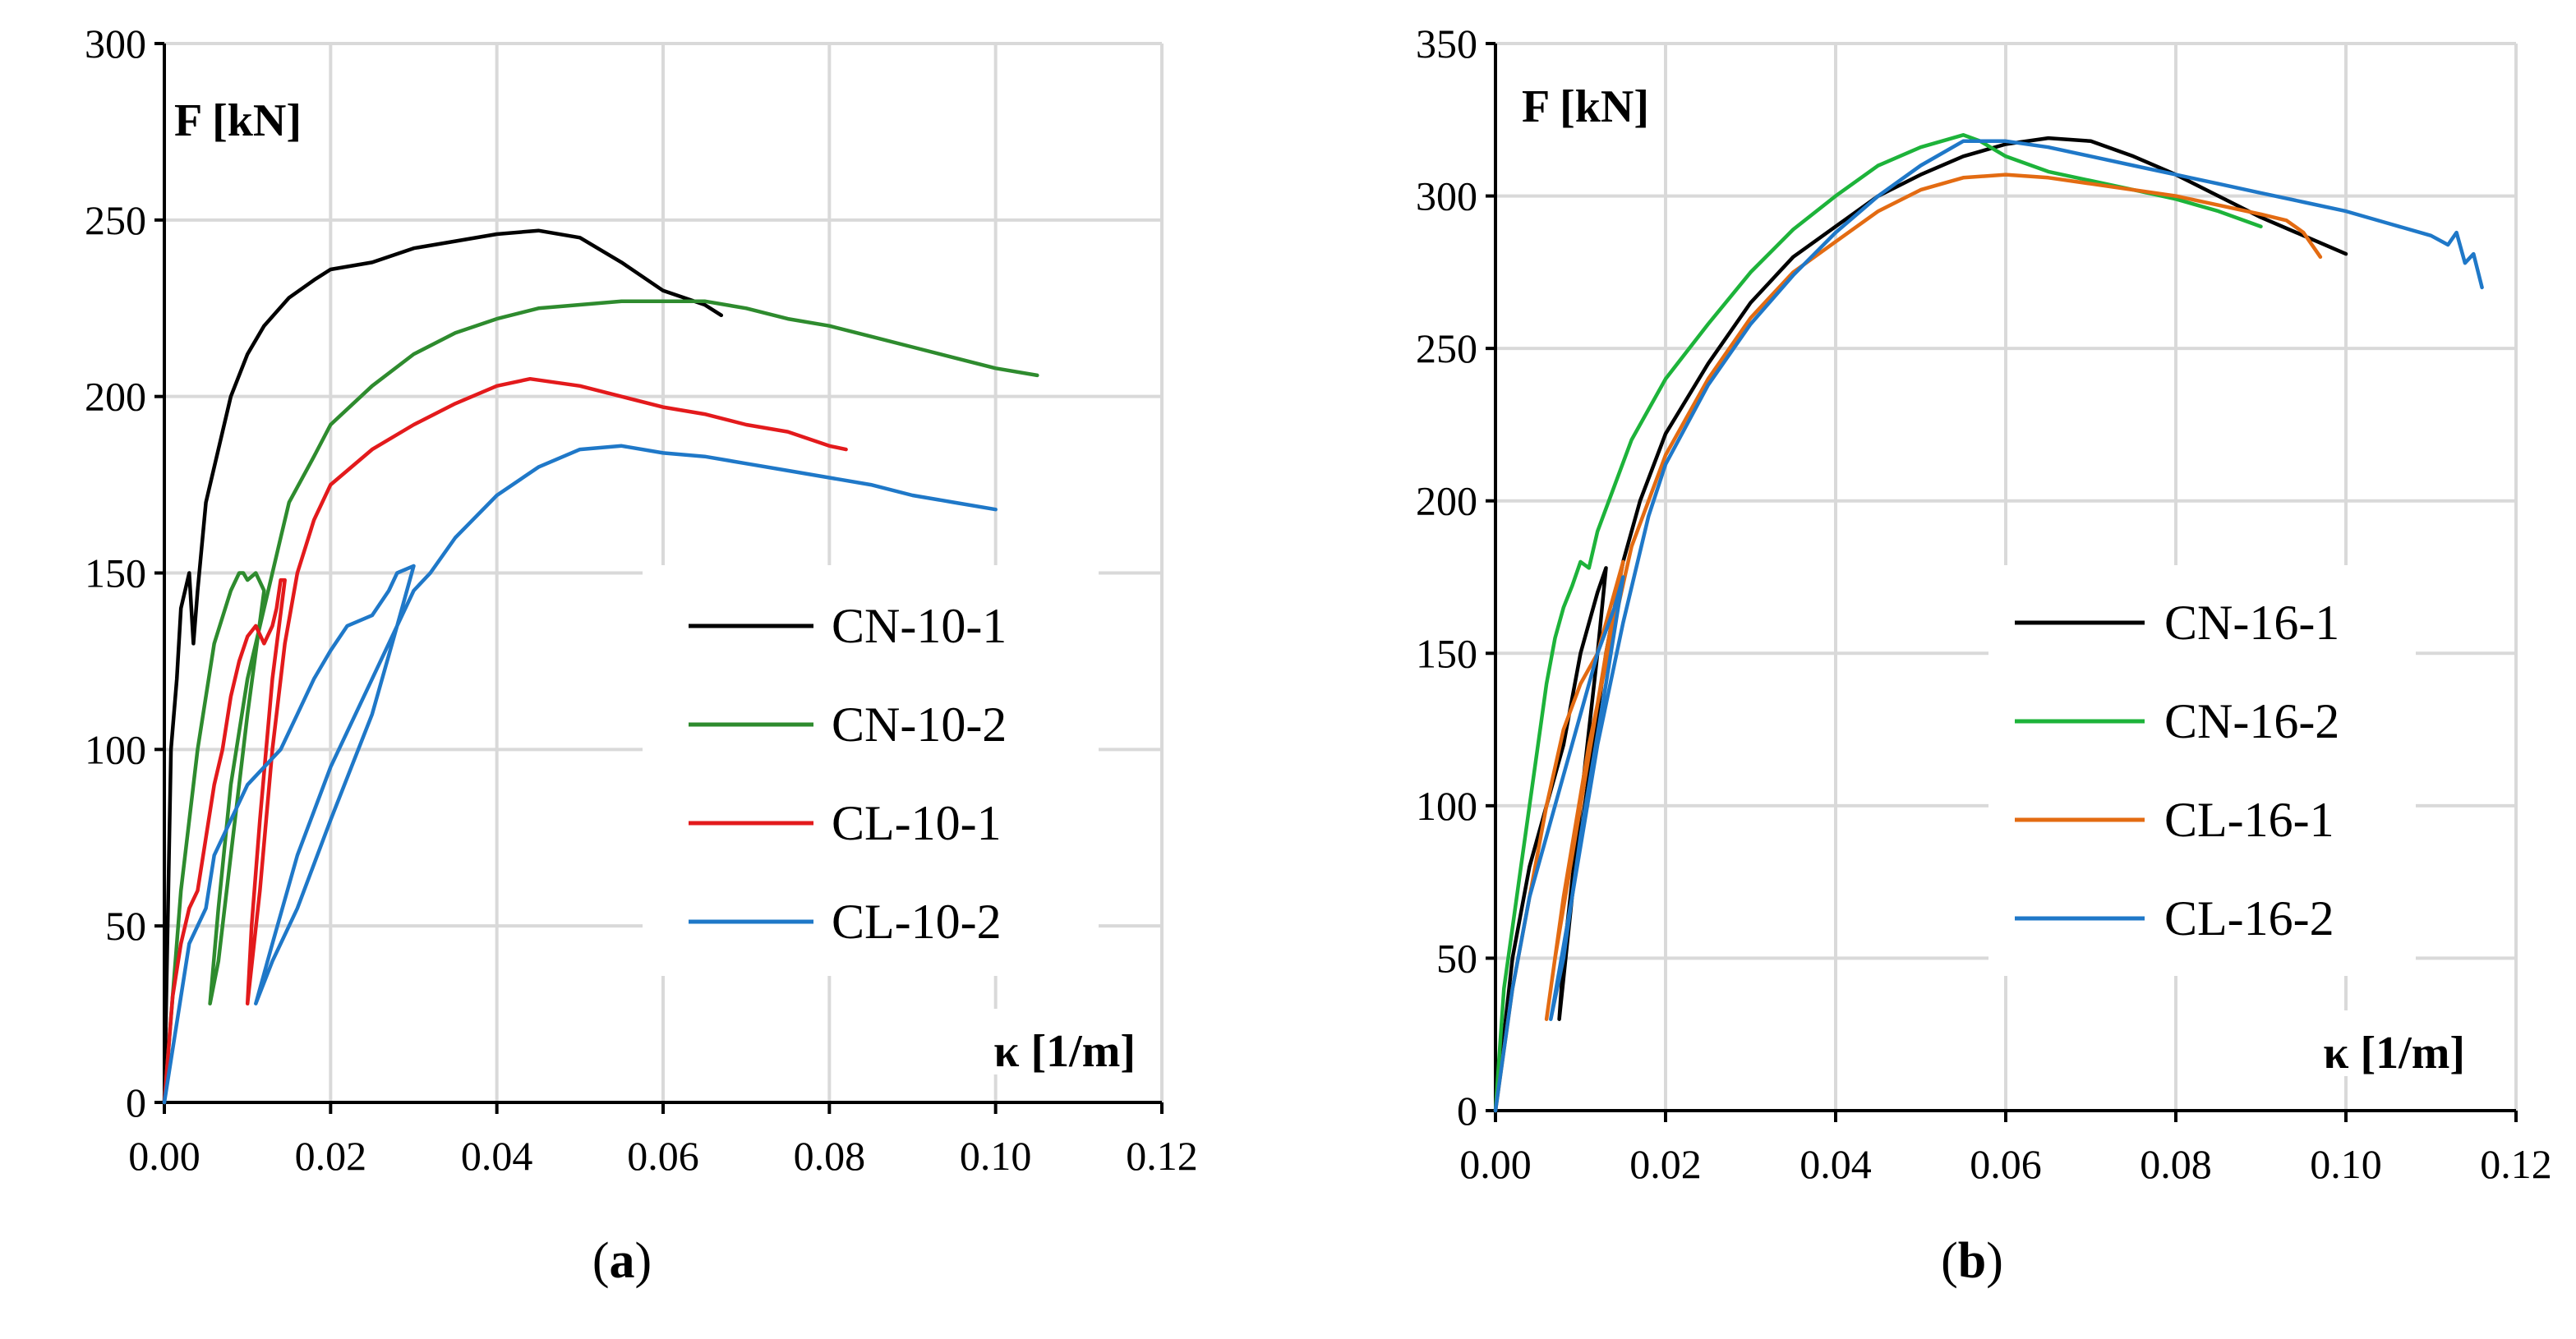  What do you see at coordinates (2249, 919) in the screenshot?
I see `legend-label: CL-16-2` at bounding box center [2249, 919].